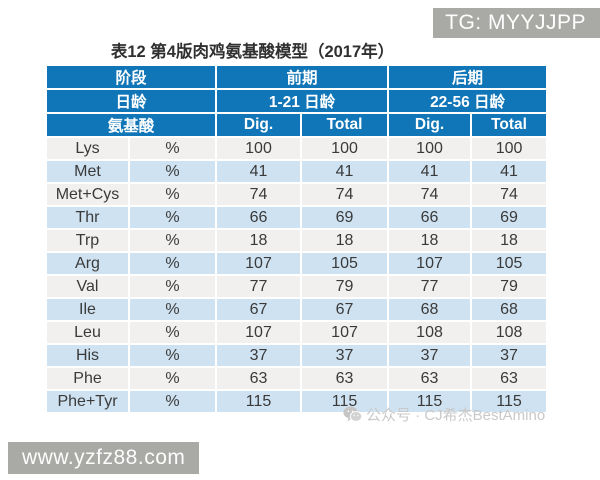 This screenshot has width=600, height=480. I want to click on header-cell-total-late: Total, so click(509, 125).